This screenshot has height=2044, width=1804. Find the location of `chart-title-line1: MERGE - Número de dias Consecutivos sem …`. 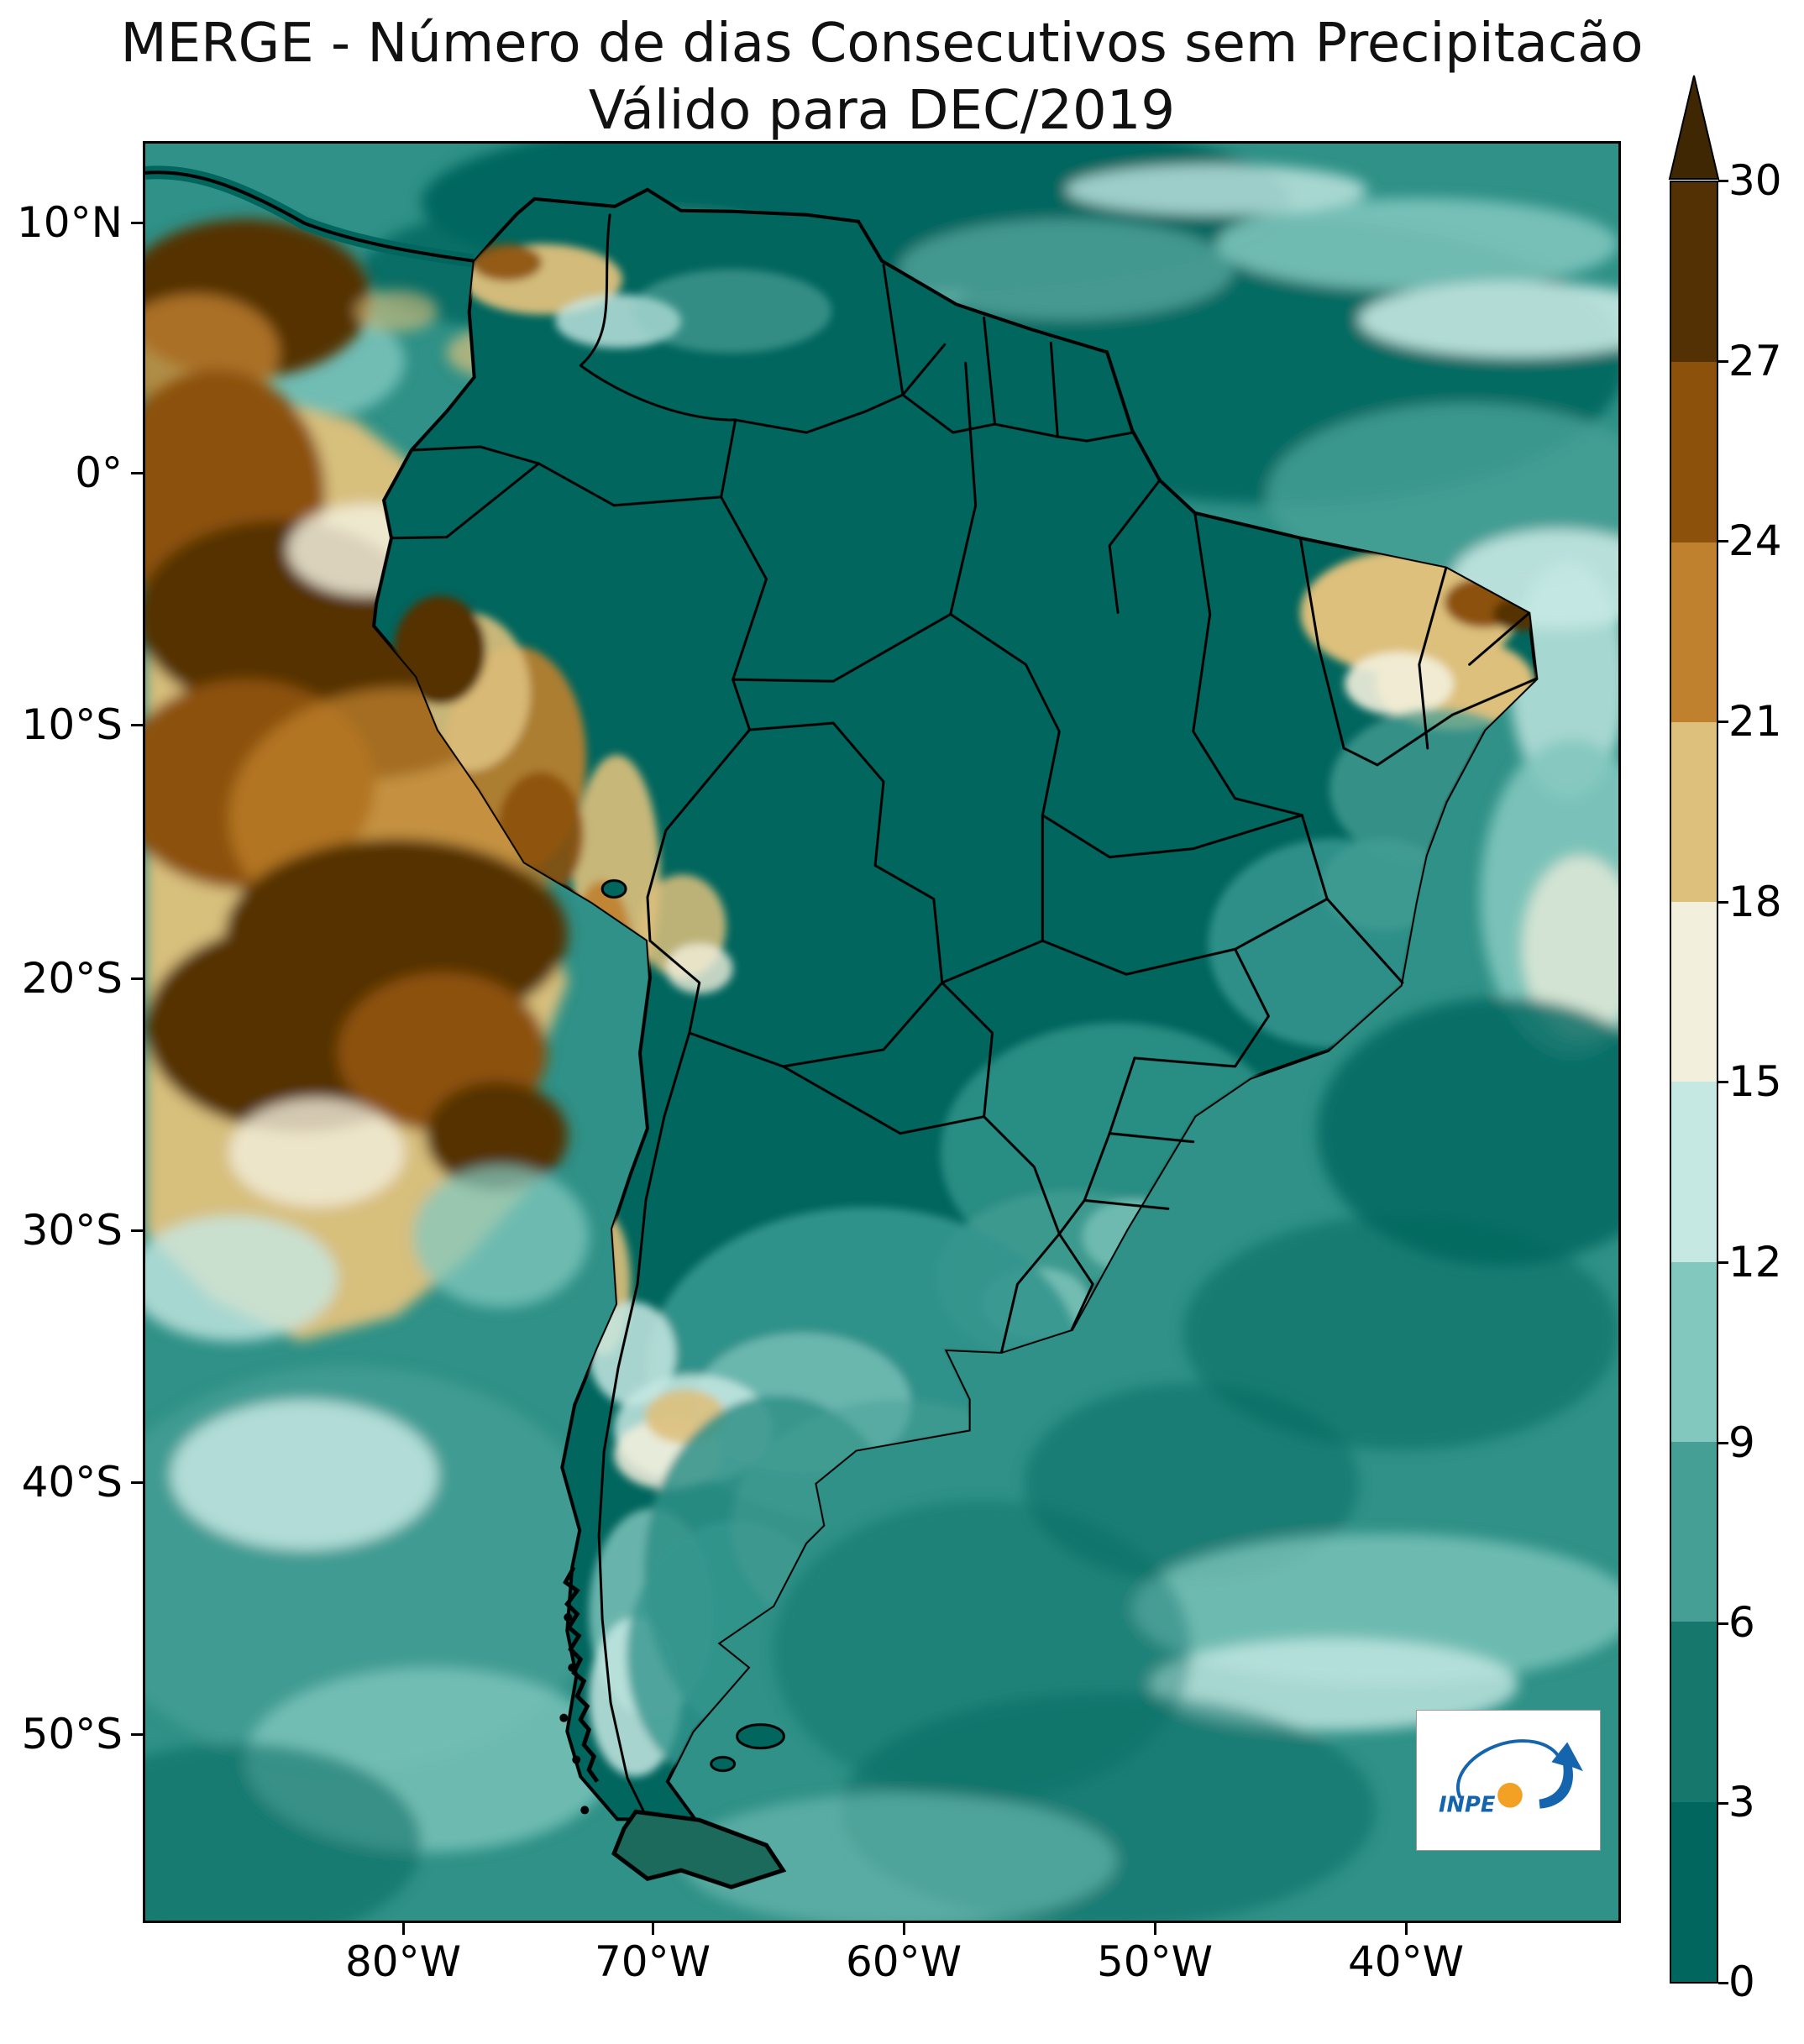

chart-title-line1: MERGE - Número de dias Consecutivos sem … is located at coordinates (882, 44).